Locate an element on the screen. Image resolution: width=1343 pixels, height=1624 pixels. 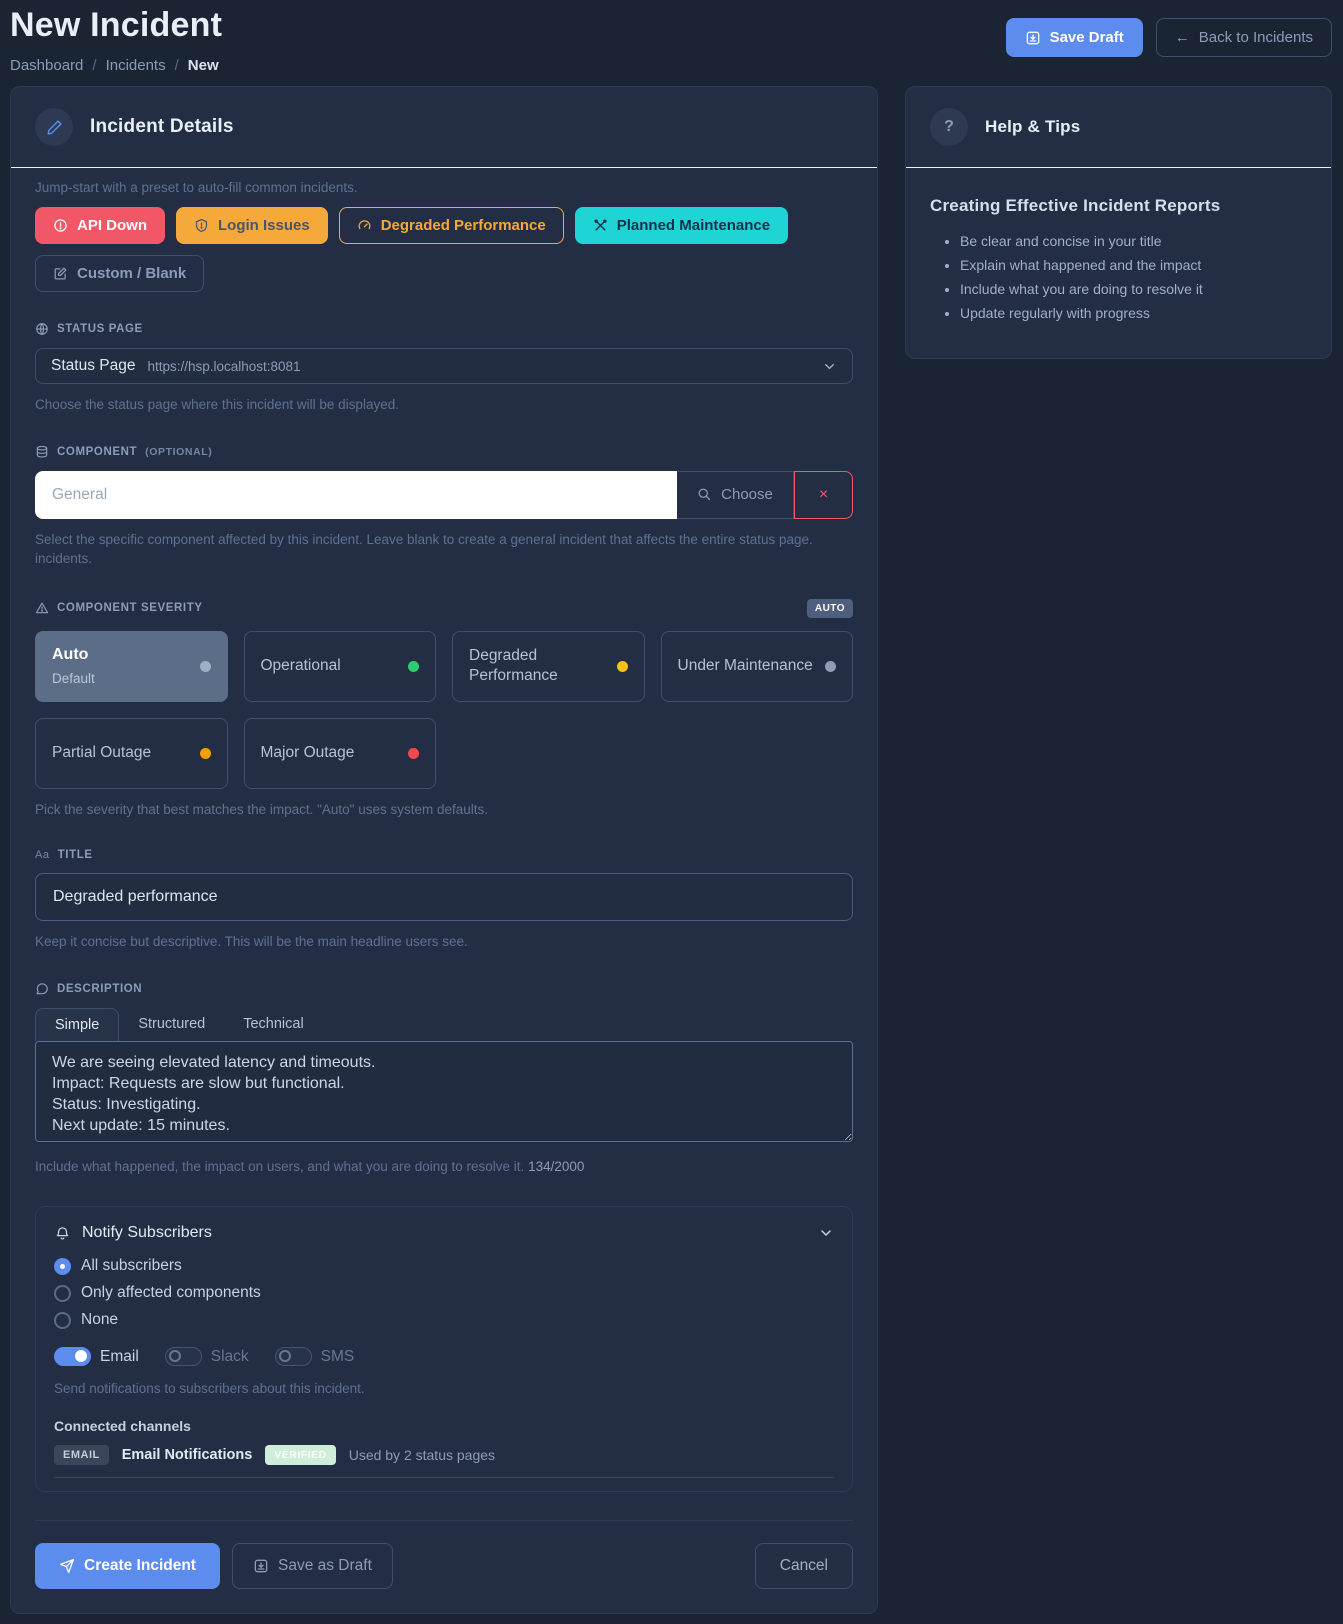
severity-option-major-outage: Major Outage is located at coordinates (339, 753).